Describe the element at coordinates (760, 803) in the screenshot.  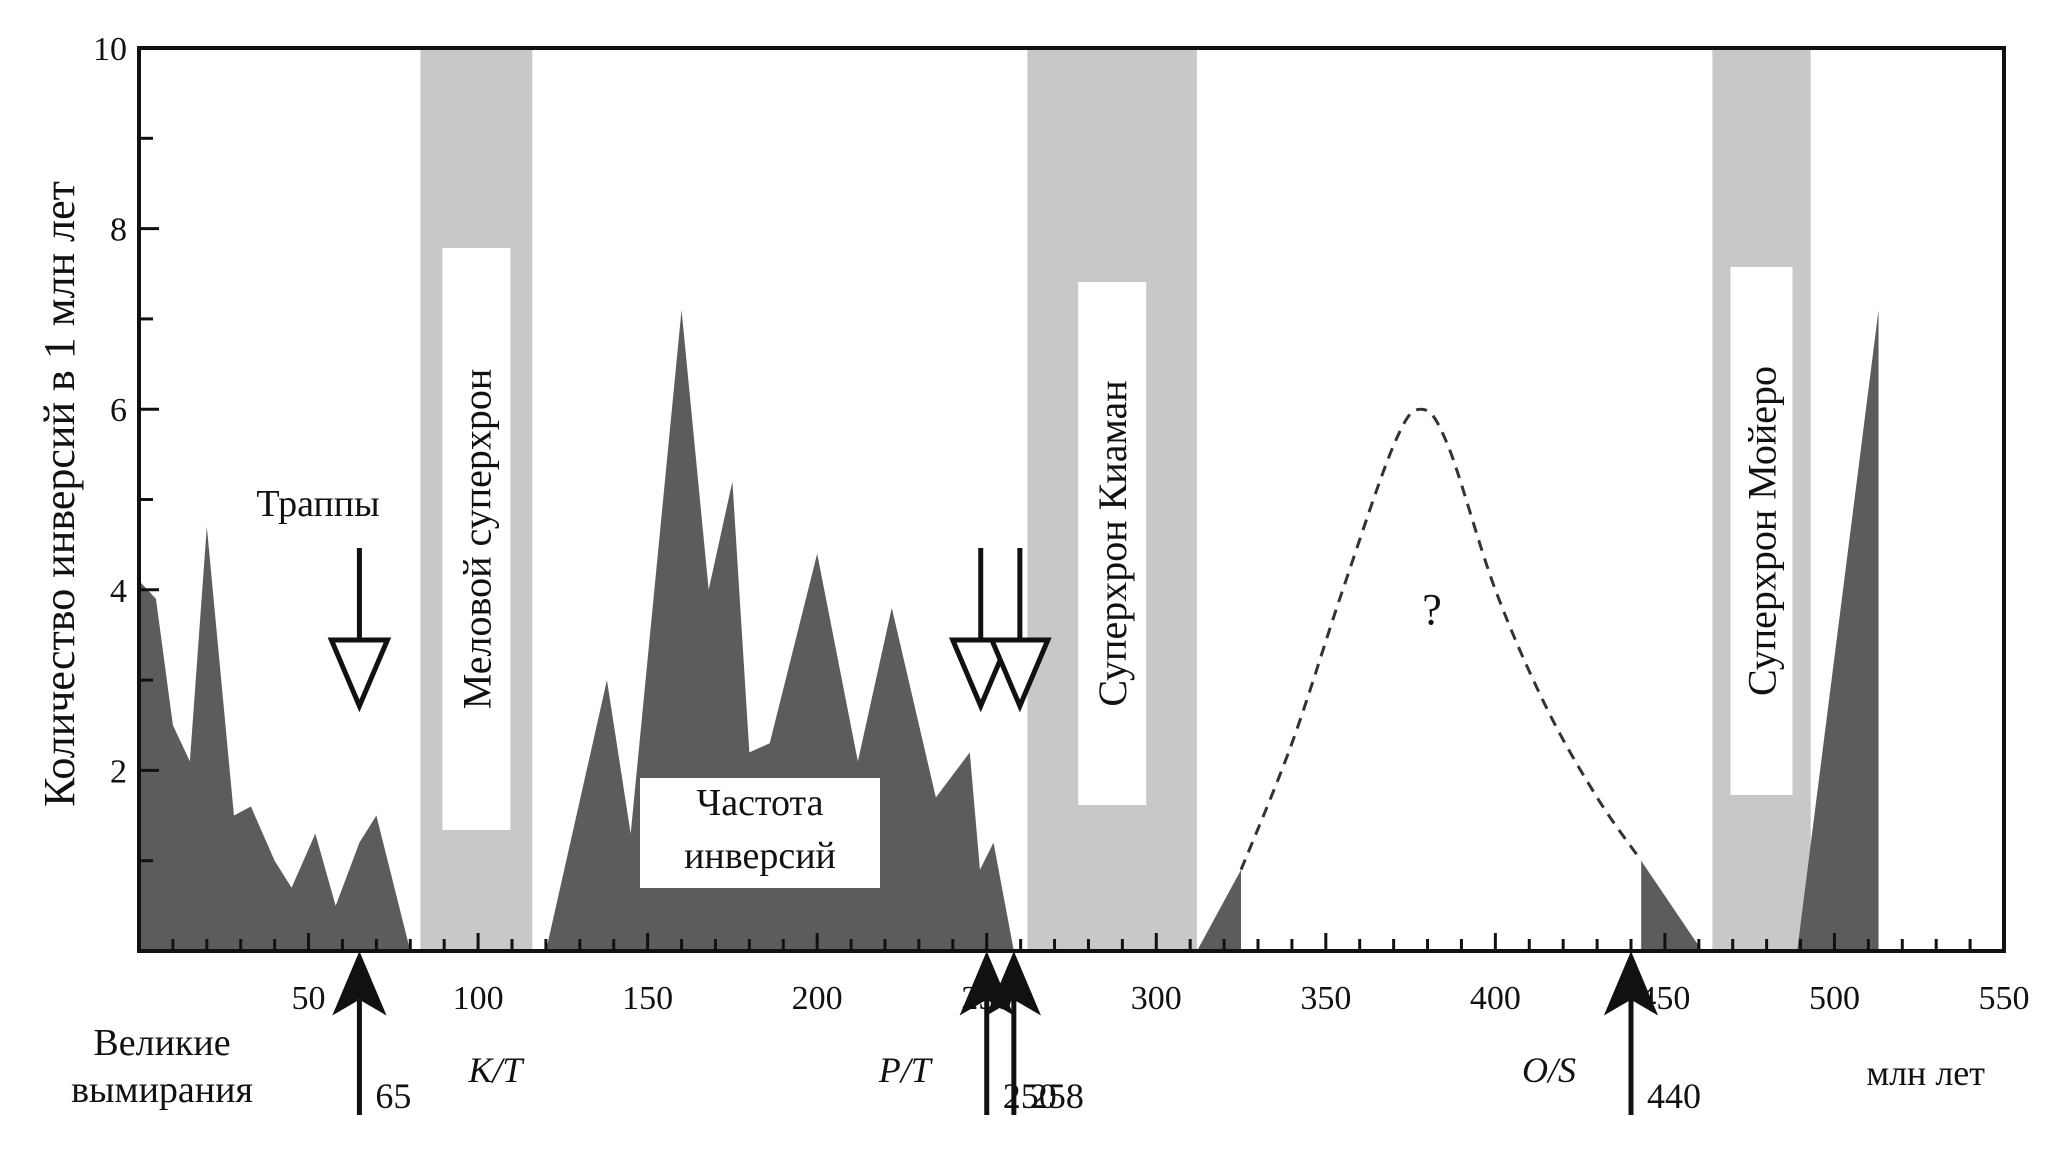
I see `frequency-label-line1: Частота` at that location.